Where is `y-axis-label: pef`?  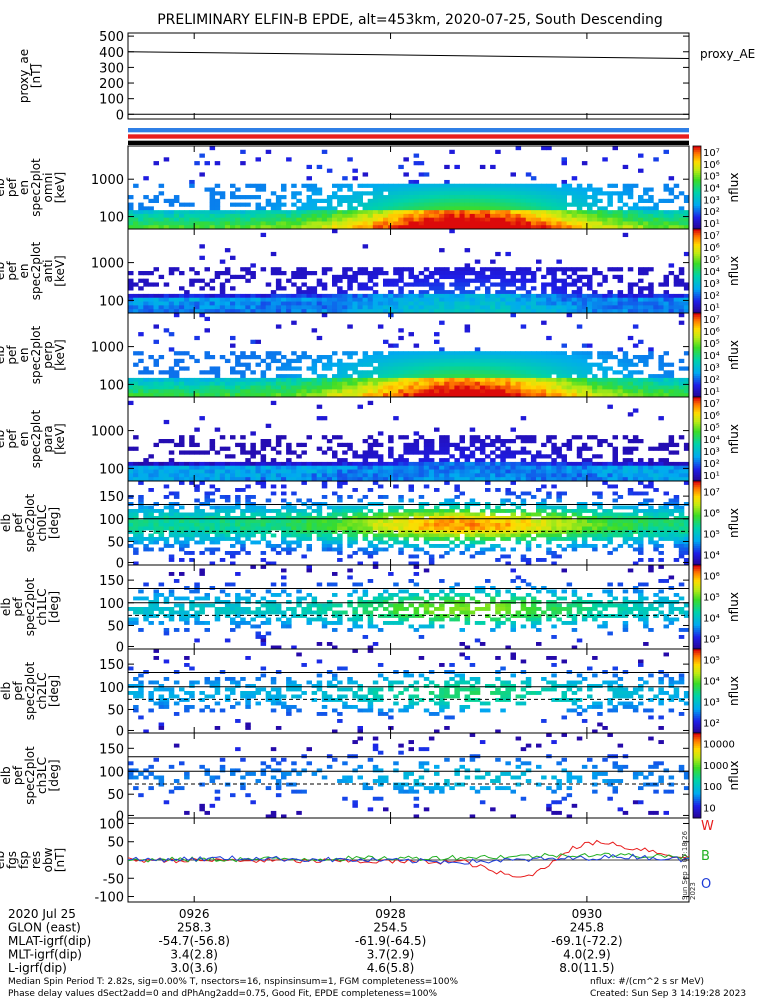
y-axis-label: pef is located at coordinates (12, 439).